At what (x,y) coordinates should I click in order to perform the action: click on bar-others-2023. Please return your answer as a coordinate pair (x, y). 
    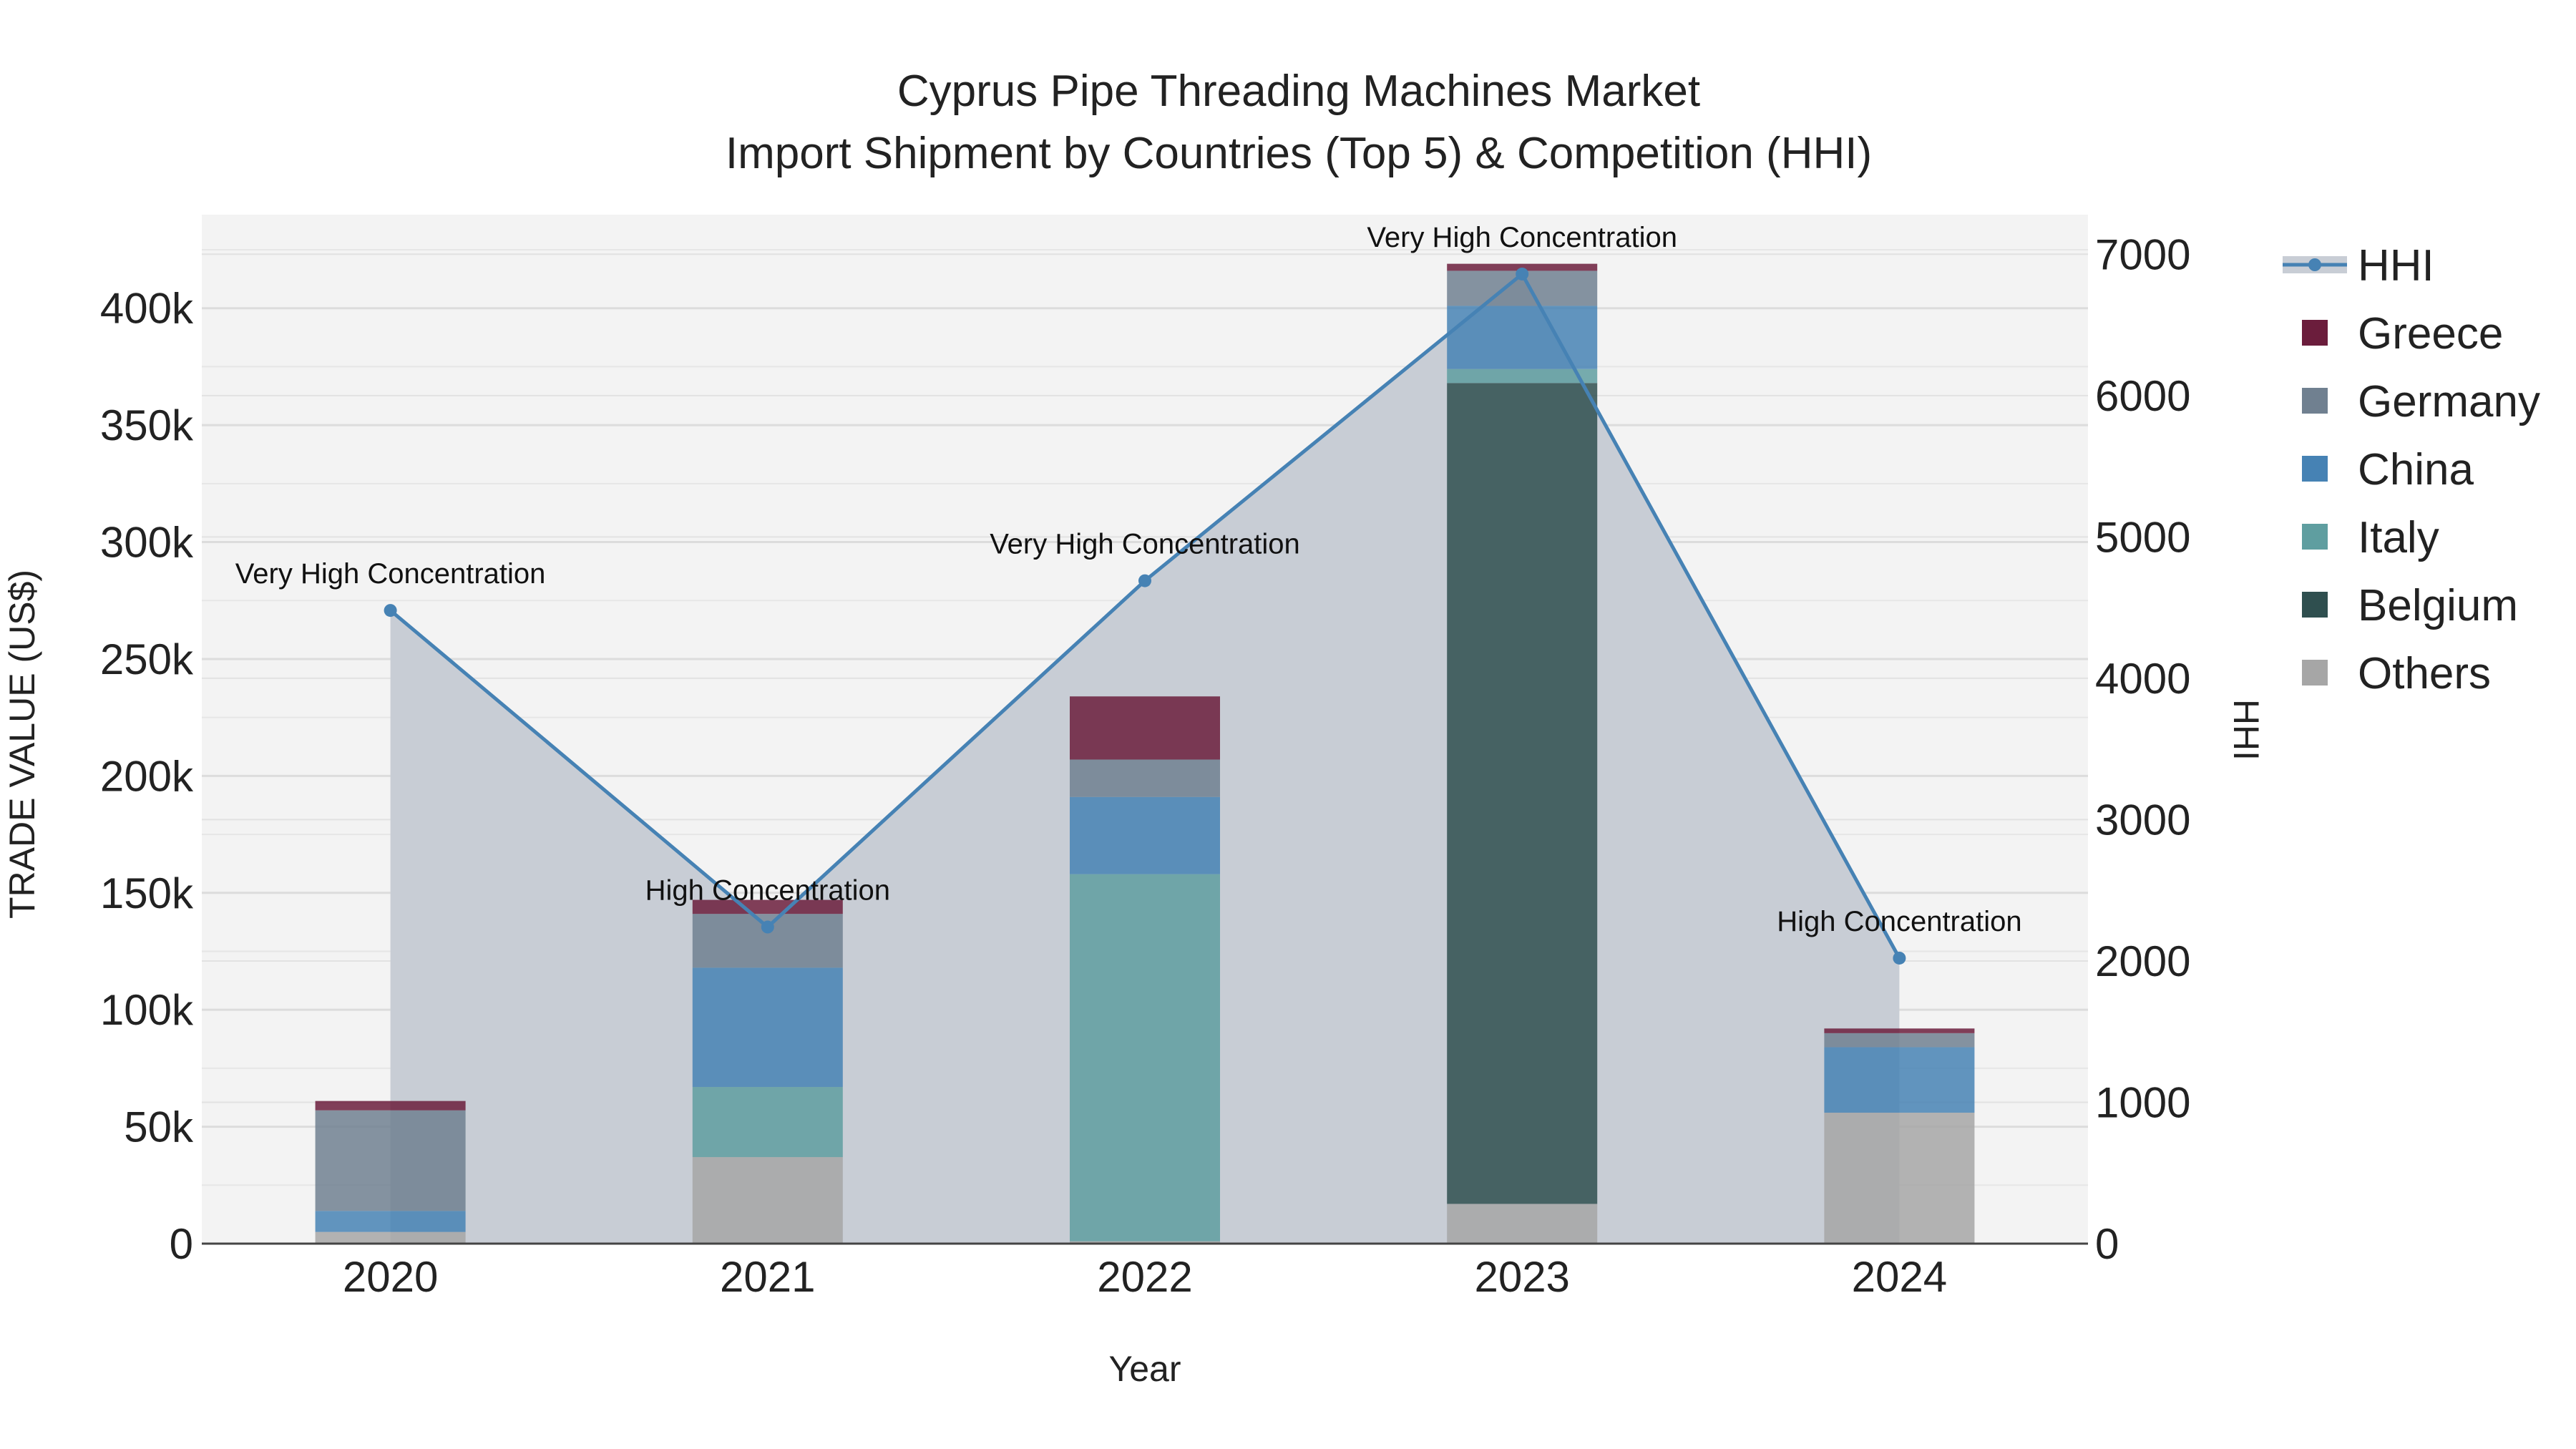
    Looking at the image, I should click on (1522, 1224).